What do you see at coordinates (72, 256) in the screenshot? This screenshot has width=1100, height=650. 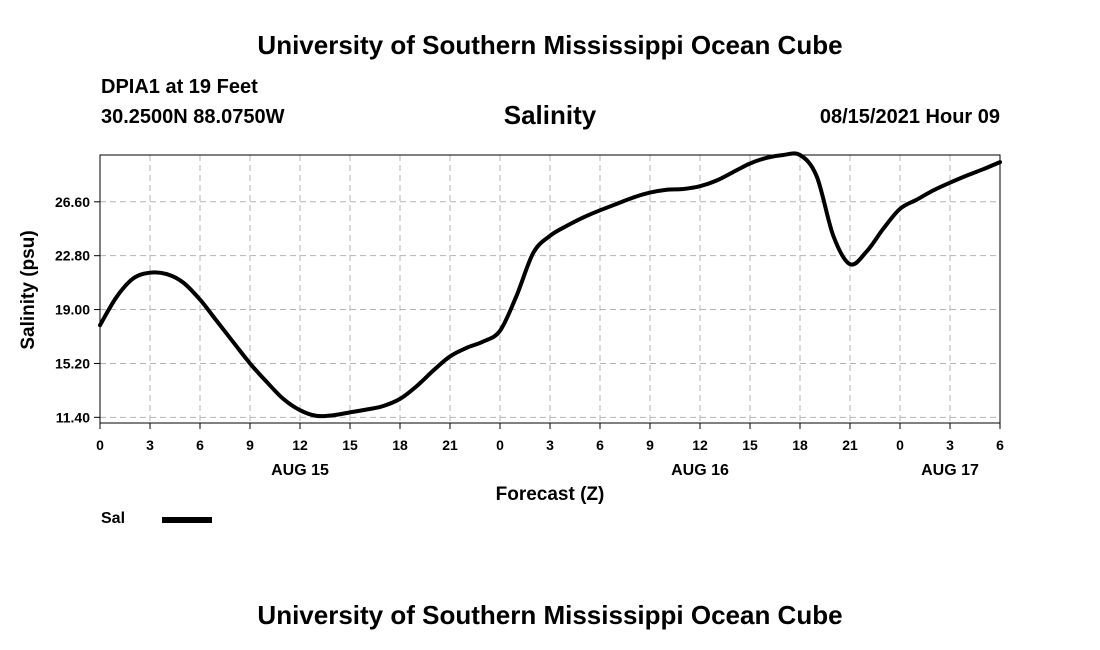 I see `y-tick-label: 22.80` at bounding box center [72, 256].